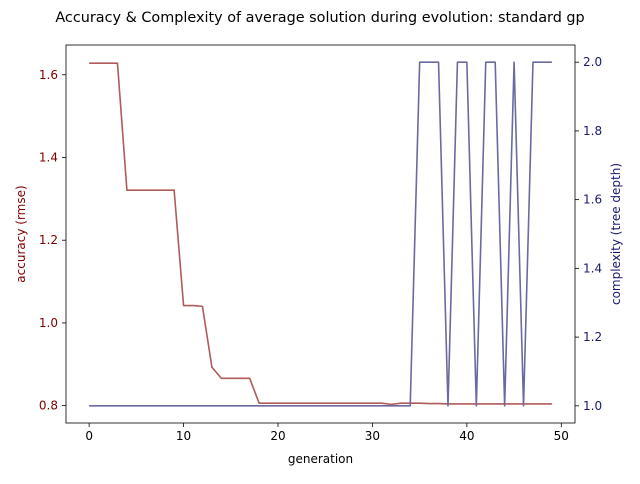  Describe the element at coordinates (183, 436) in the screenshot. I see `x-tick-label: 10` at that location.